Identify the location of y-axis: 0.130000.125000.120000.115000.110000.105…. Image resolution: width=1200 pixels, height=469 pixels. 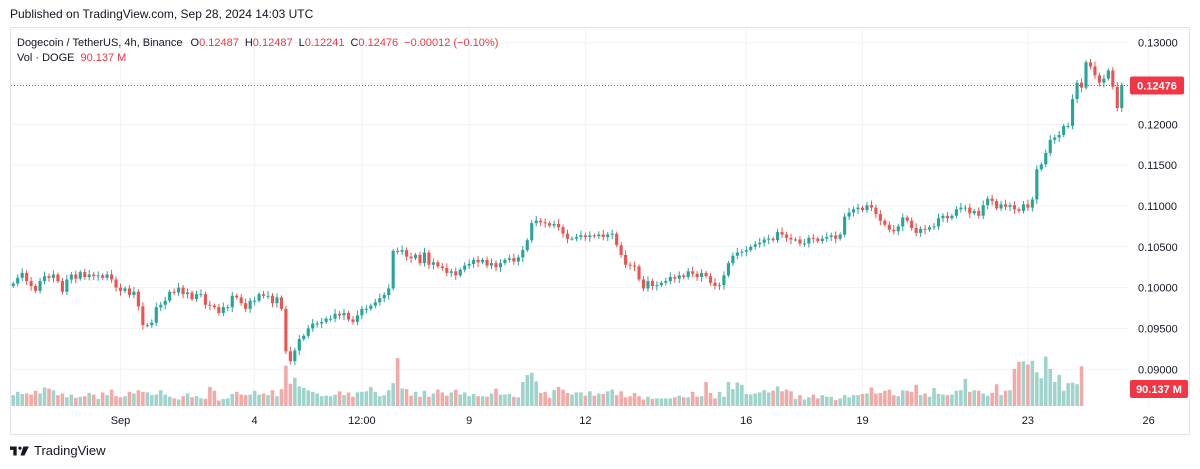
(1158, 207).